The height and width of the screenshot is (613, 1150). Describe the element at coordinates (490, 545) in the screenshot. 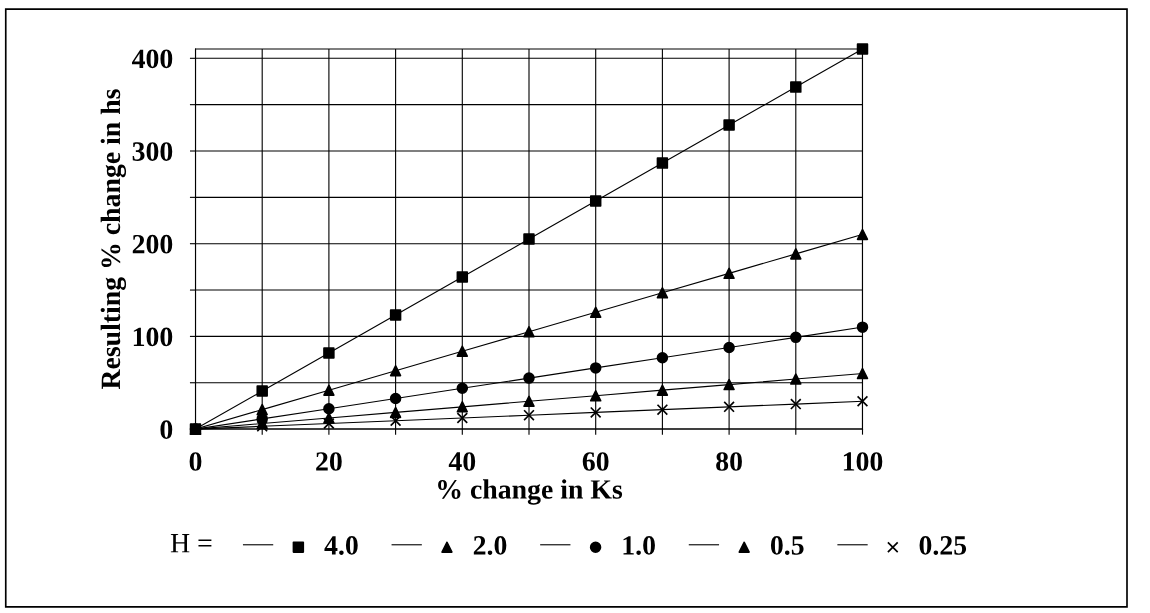

I see `legend-label: 2.0` at that location.